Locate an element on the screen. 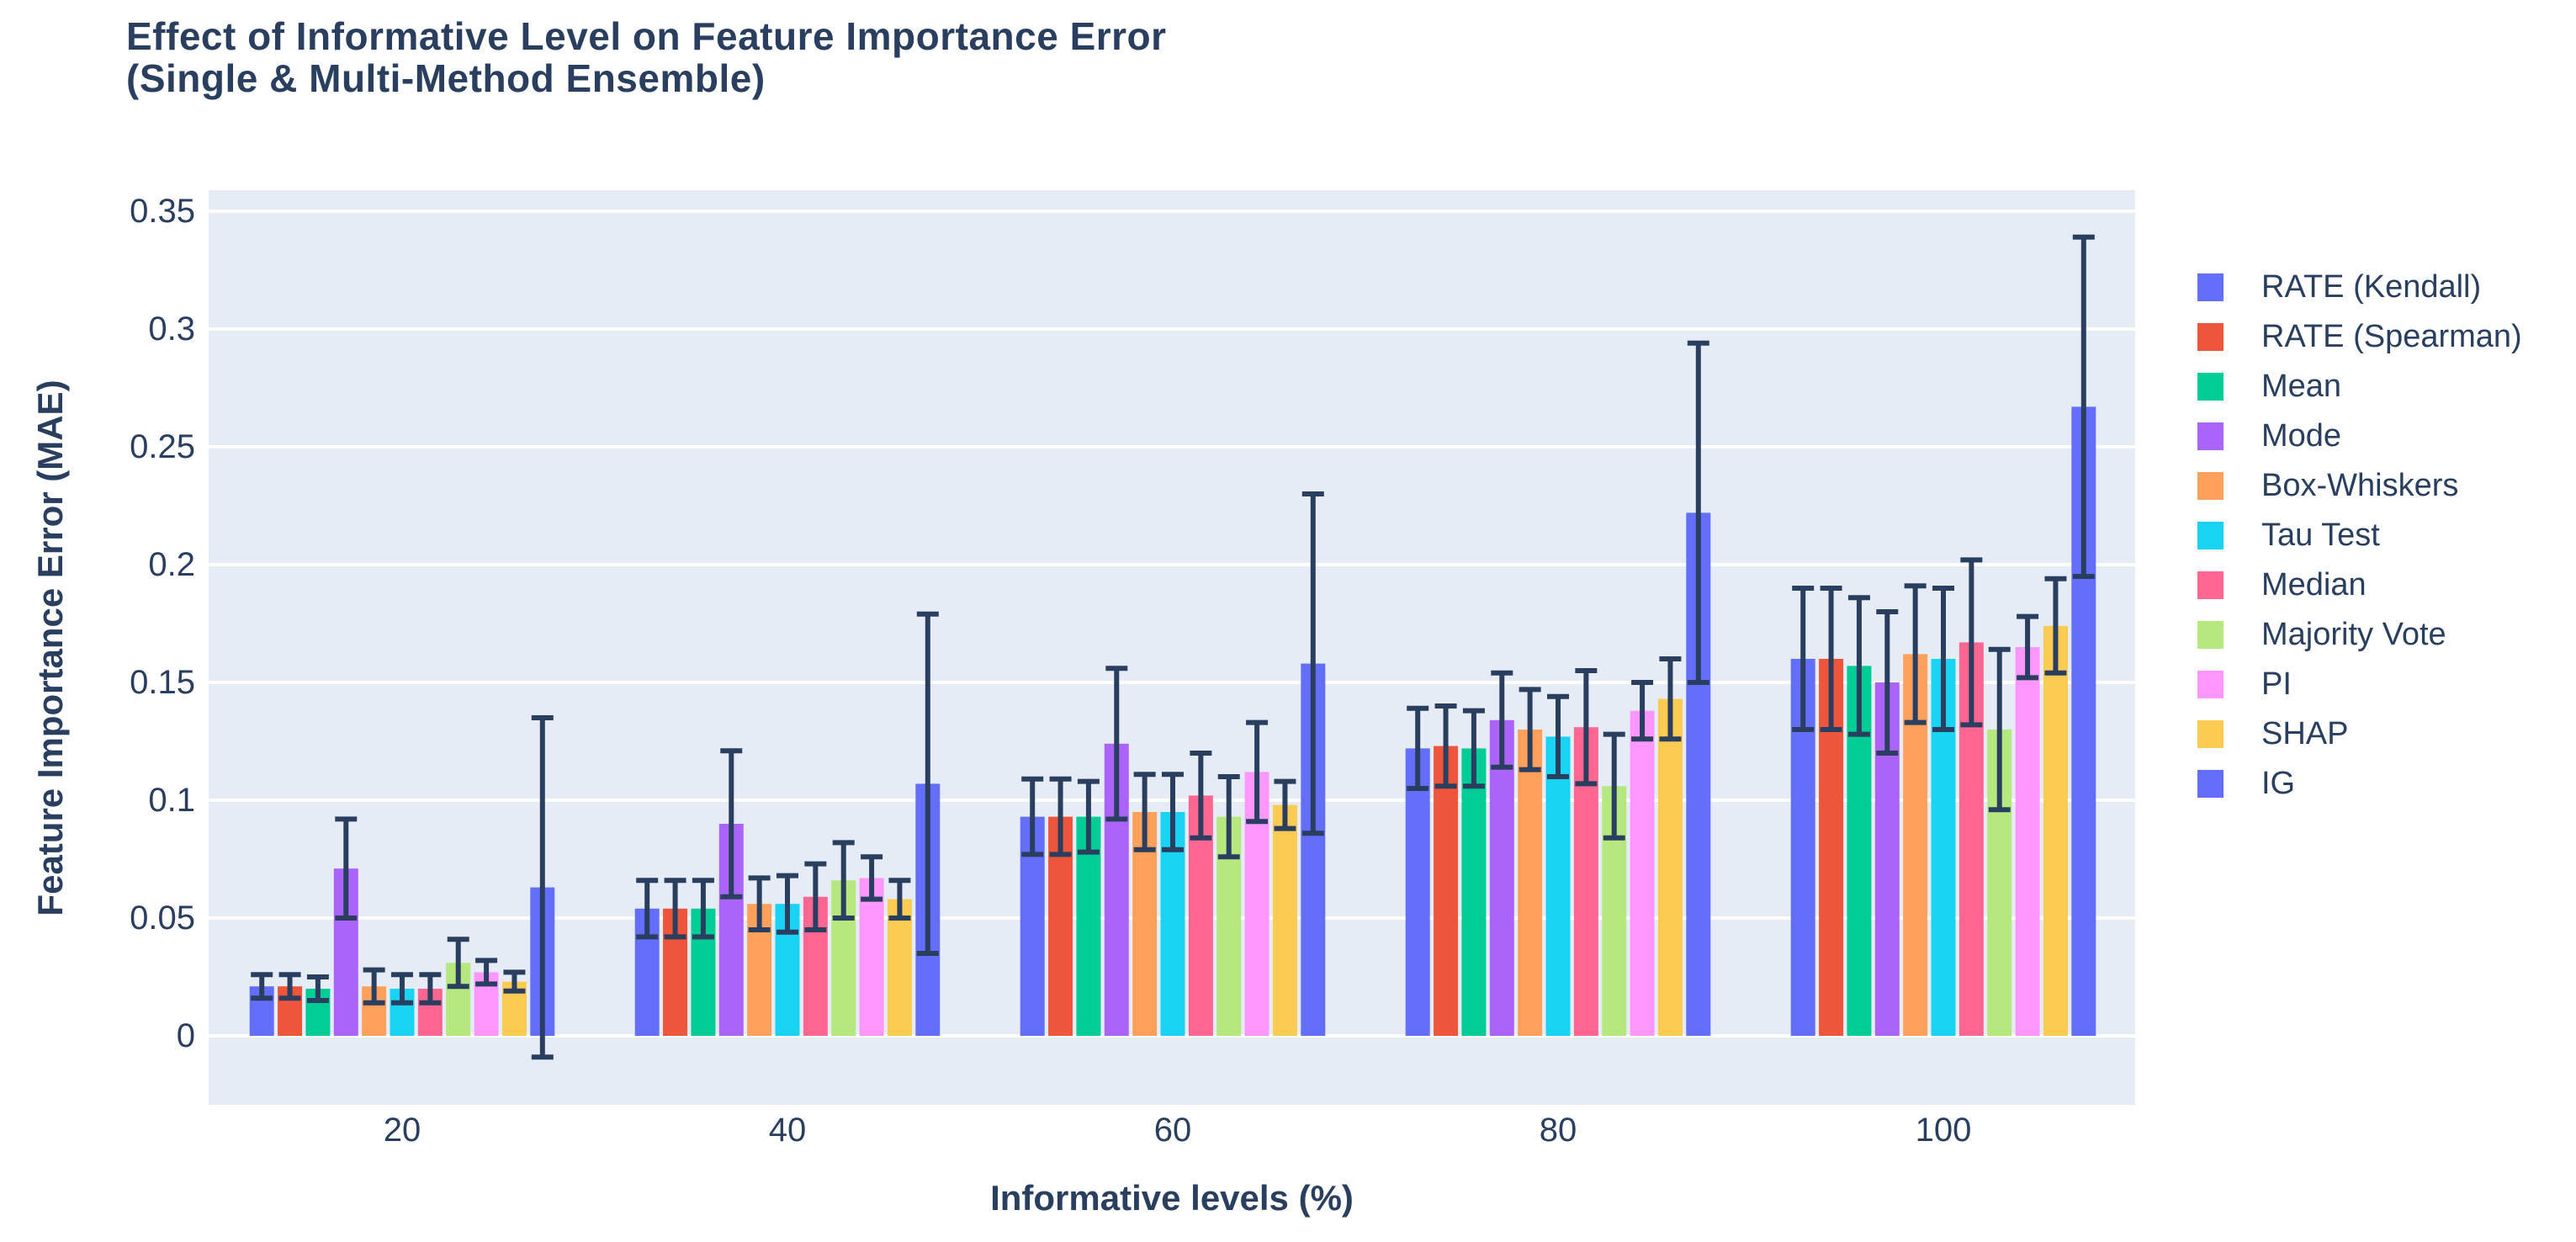 Image resolution: width=2576 pixels, height=1242 pixels. y-tick-label: 0.3 is located at coordinates (171, 329).